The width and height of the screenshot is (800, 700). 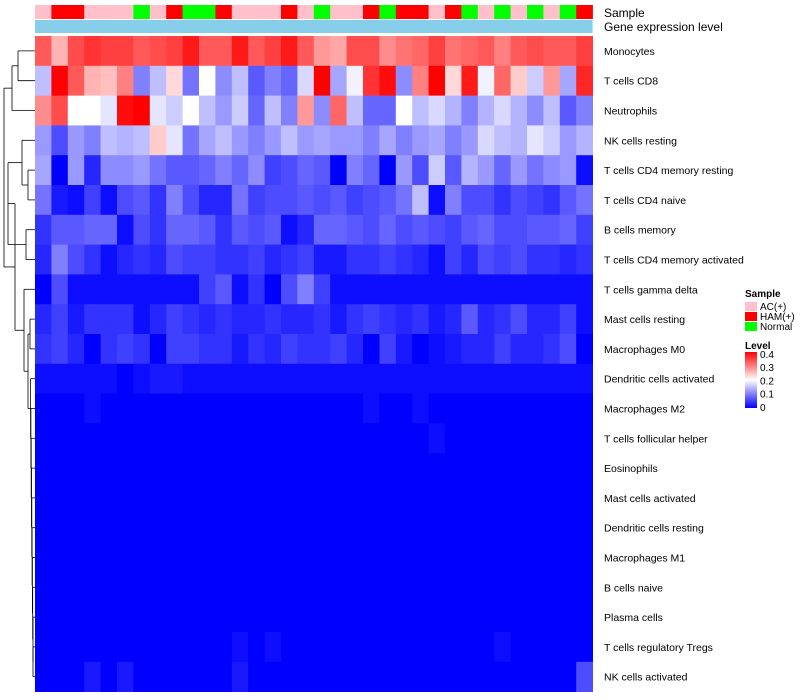 I want to click on sample-annotation-cell, so click(x=174, y=12).